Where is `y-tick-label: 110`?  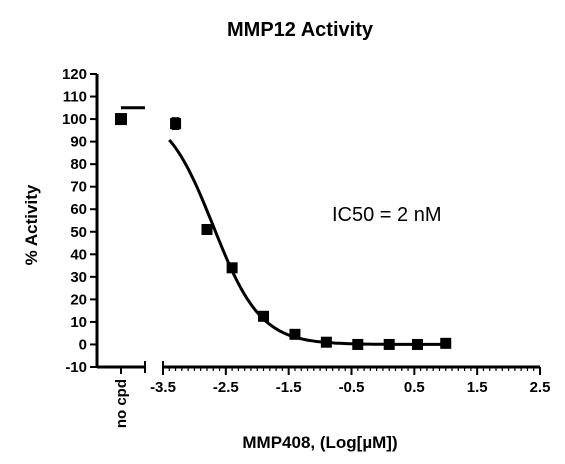 y-tick-label: 110 is located at coordinates (75, 97).